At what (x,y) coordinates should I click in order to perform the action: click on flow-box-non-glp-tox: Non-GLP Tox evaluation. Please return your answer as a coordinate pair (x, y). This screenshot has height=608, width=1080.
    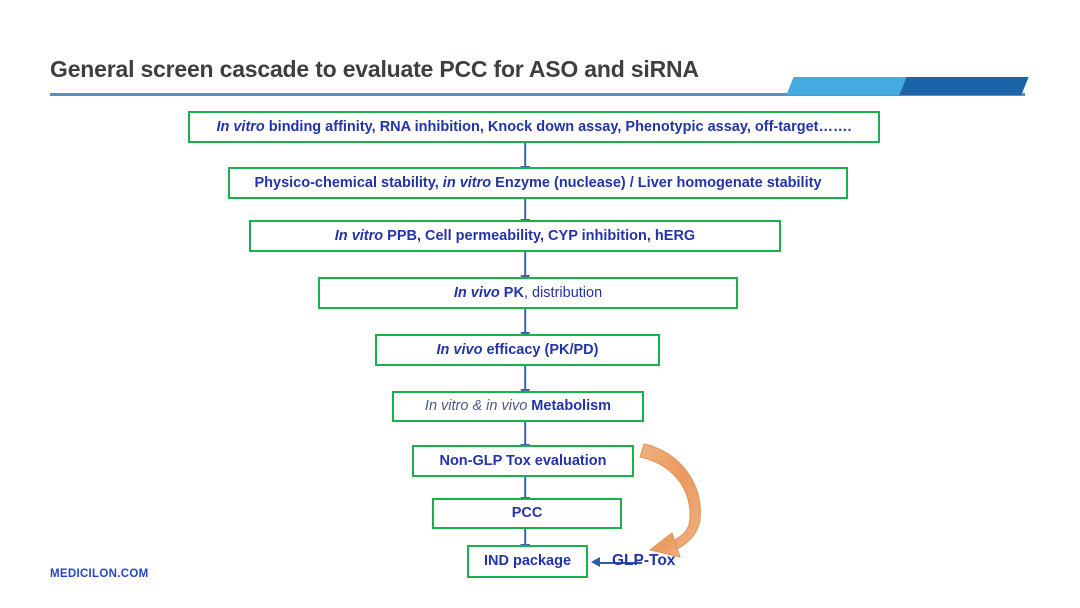
    Looking at the image, I should click on (523, 461).